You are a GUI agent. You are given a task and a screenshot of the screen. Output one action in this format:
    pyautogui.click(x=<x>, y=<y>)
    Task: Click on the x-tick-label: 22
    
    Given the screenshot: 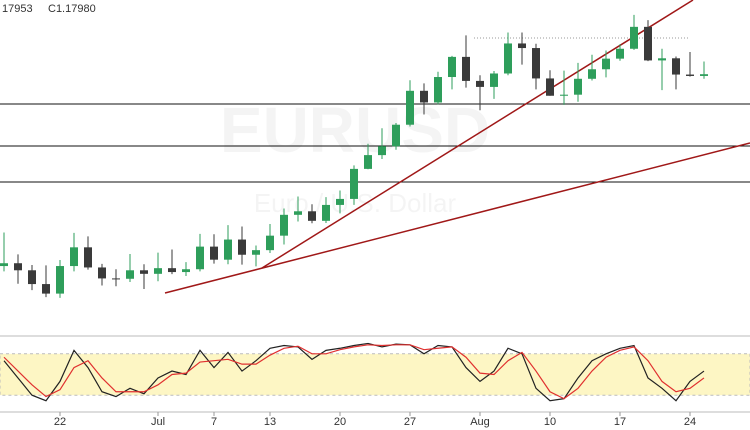 What is the action you would take?
    pyautogui.click(x=60, y=422)
    